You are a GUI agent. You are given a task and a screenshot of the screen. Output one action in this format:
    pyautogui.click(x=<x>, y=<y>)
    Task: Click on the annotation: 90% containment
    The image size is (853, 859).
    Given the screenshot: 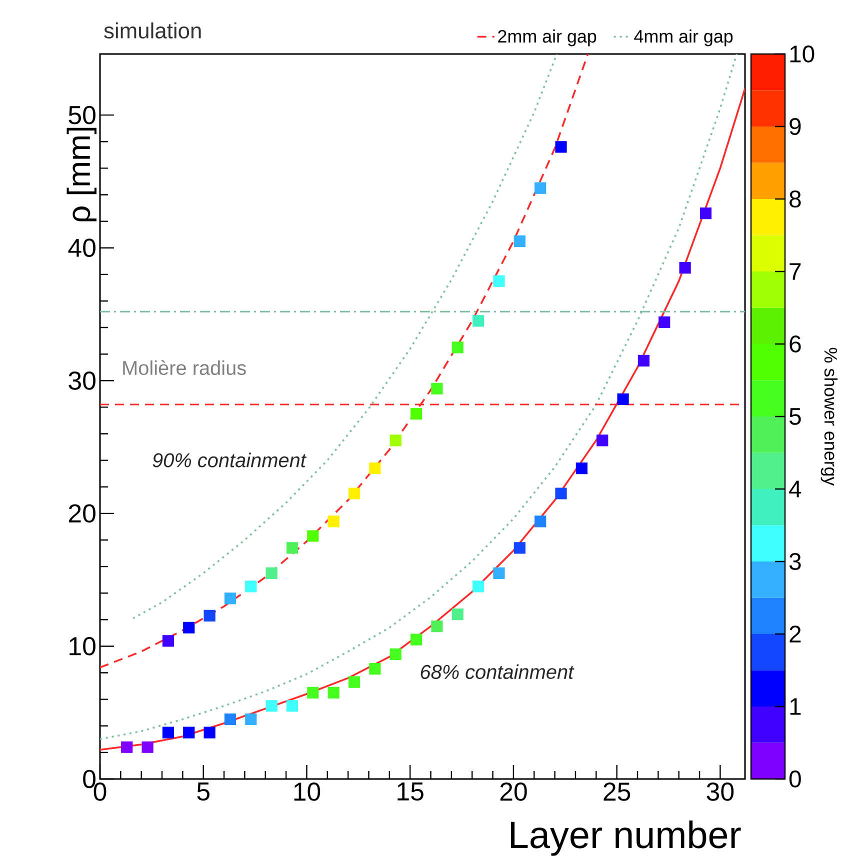 What is the action you would take?
    pyautogui.click(x=229, y=460)
    